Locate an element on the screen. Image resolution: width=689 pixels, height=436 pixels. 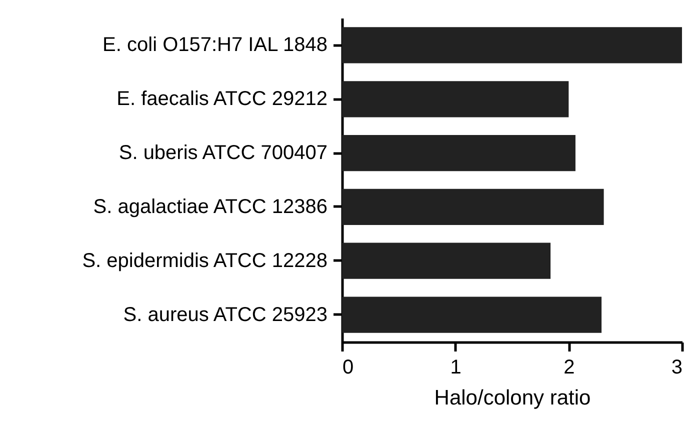
y-tick-label: S. aureus ATCC 25923 is located at coordinates (225, 315).